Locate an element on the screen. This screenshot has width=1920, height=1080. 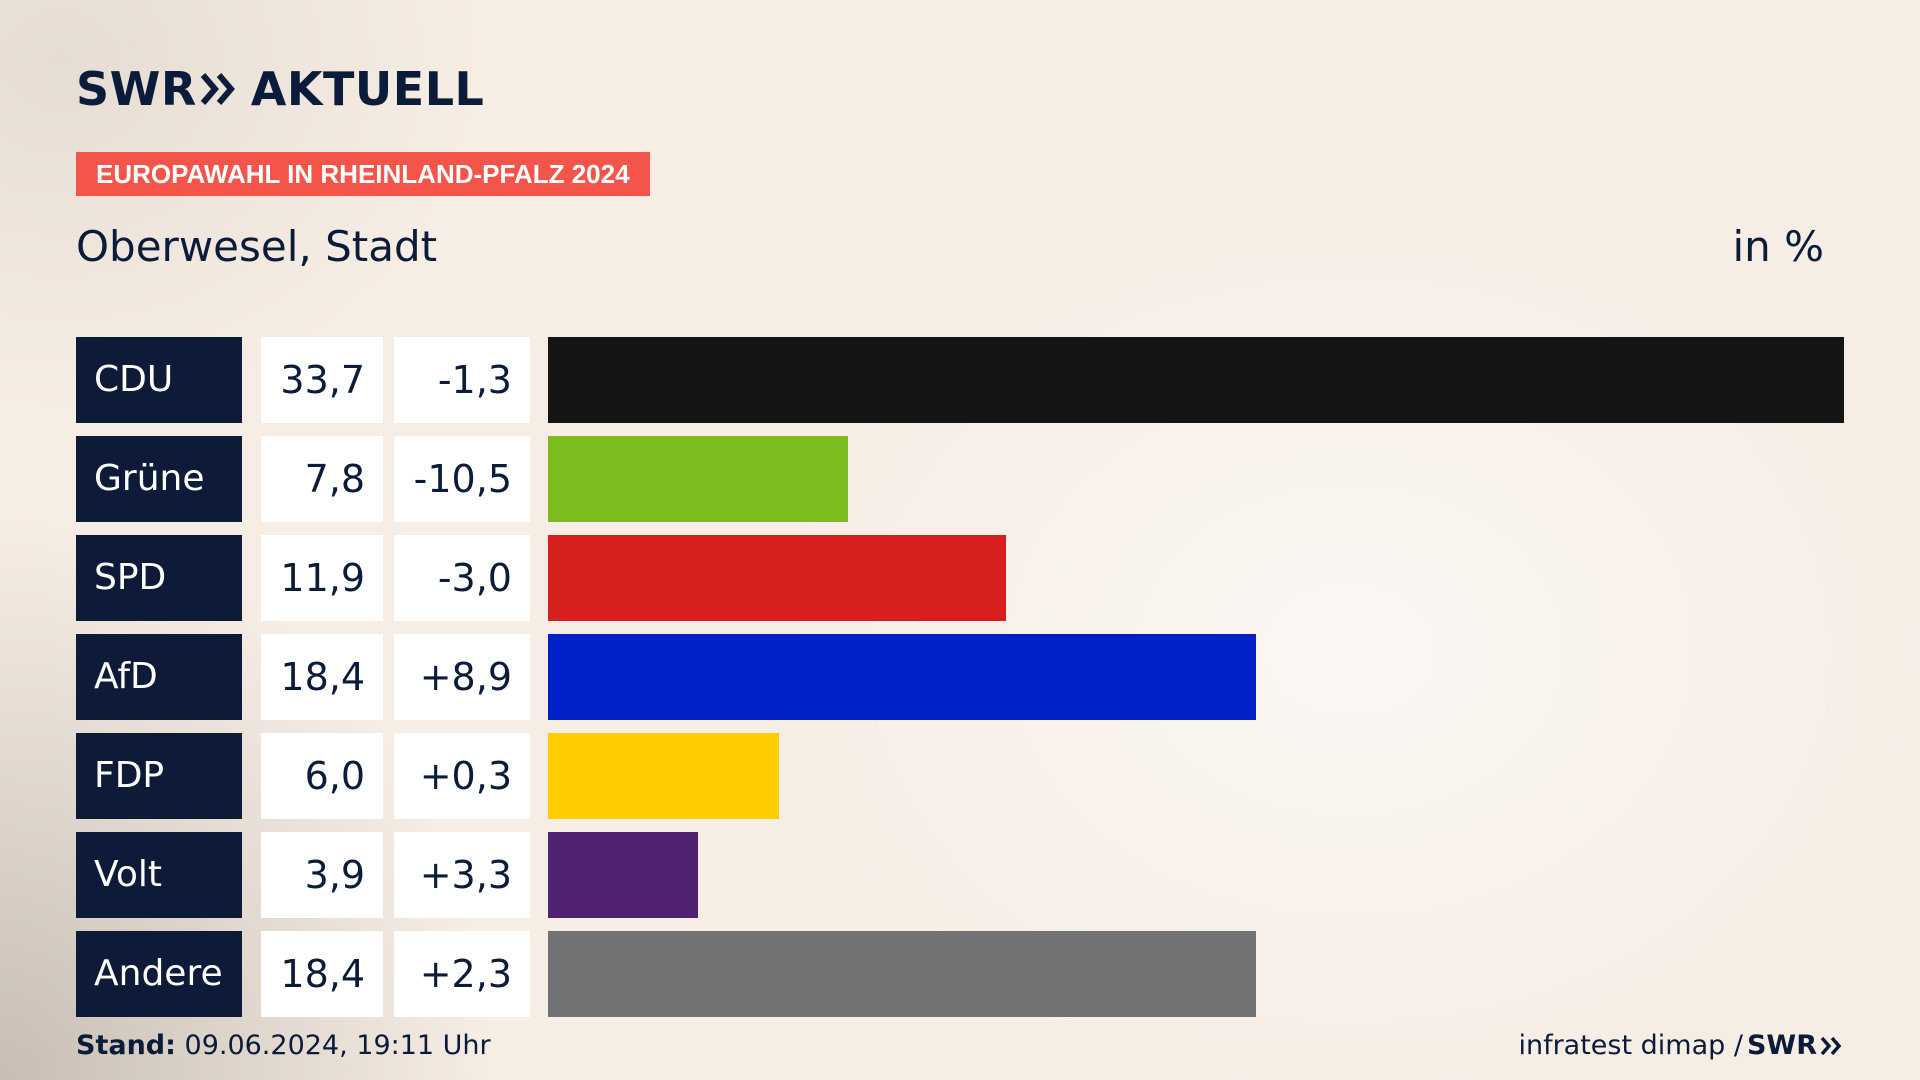
region-title: Oberwesel, Stadt is located at coordinates (257, 246).